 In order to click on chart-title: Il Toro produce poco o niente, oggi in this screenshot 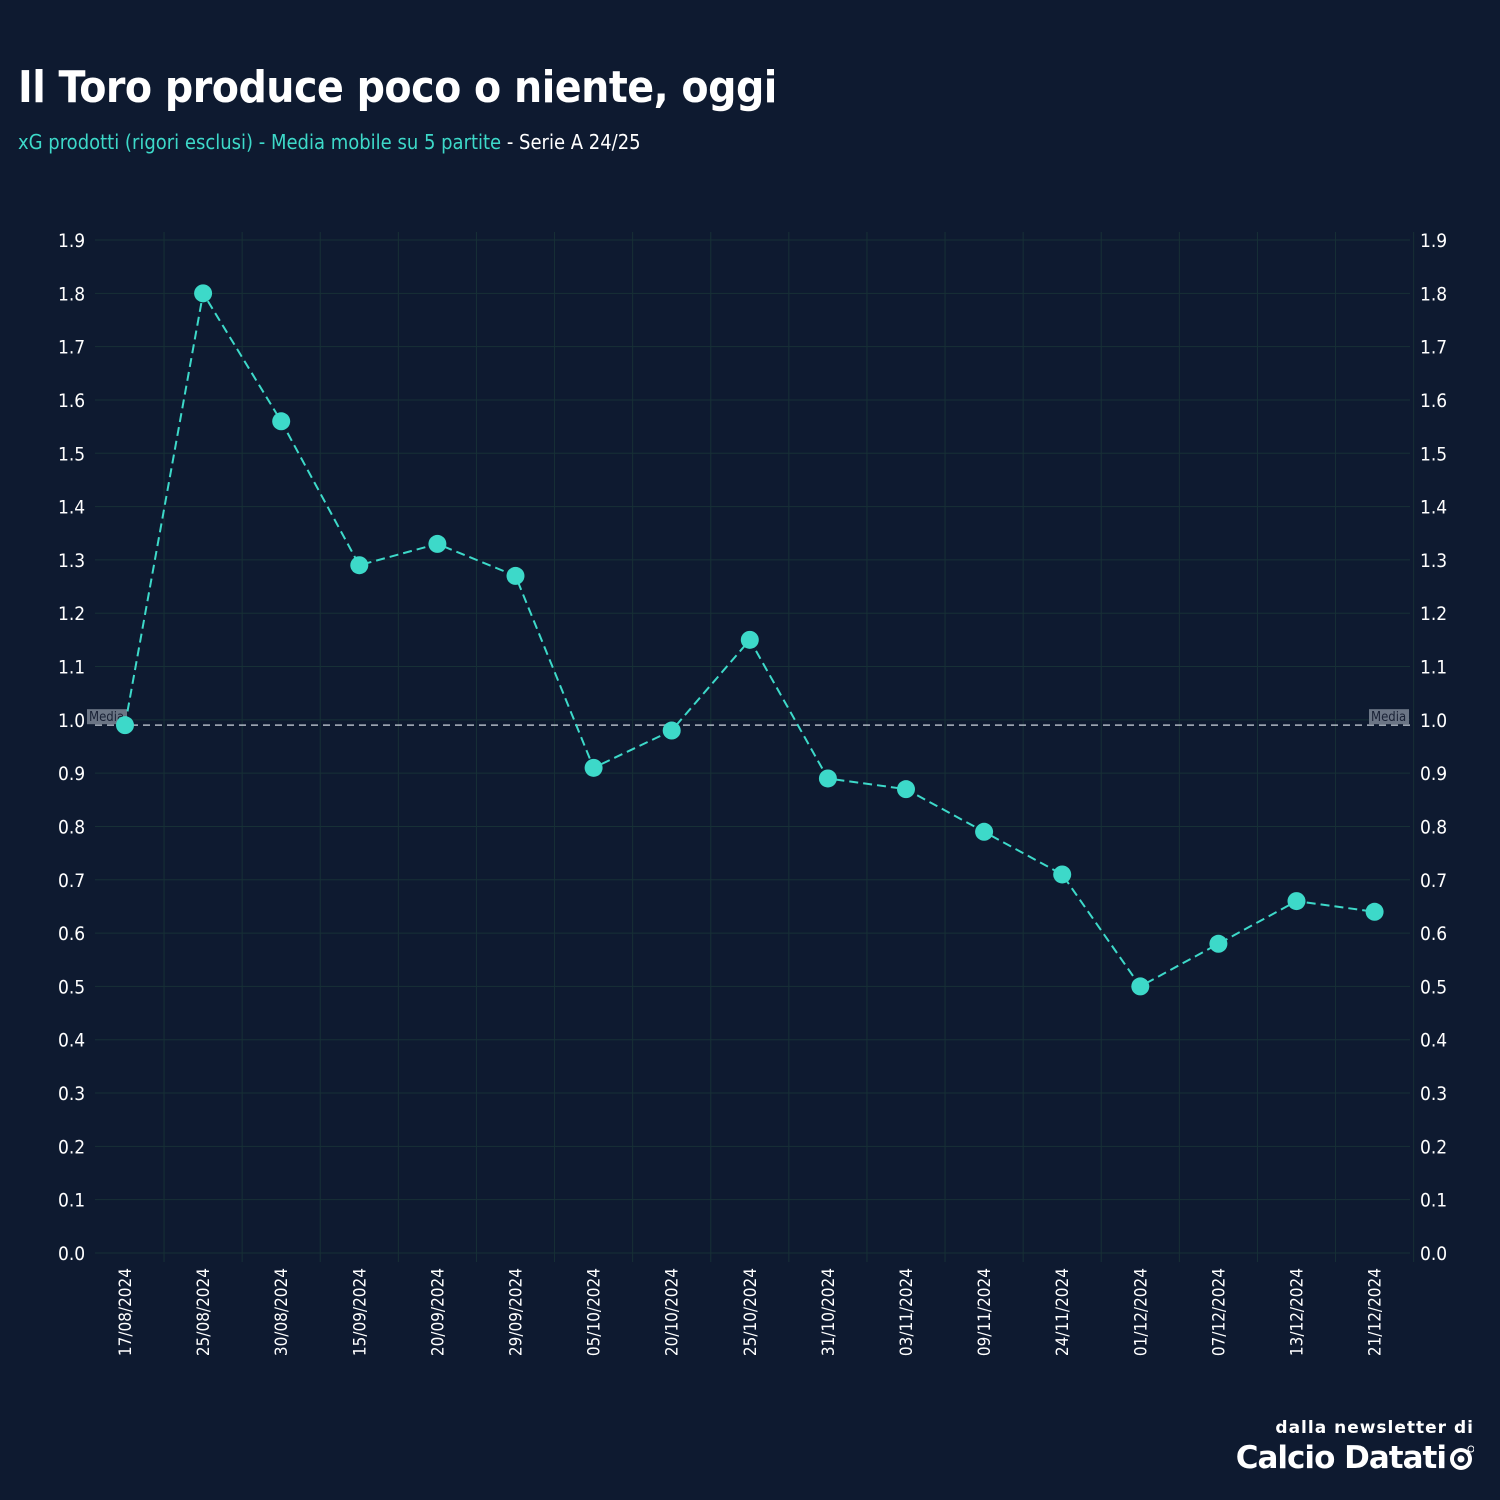, I will do `click(397, 87)`.